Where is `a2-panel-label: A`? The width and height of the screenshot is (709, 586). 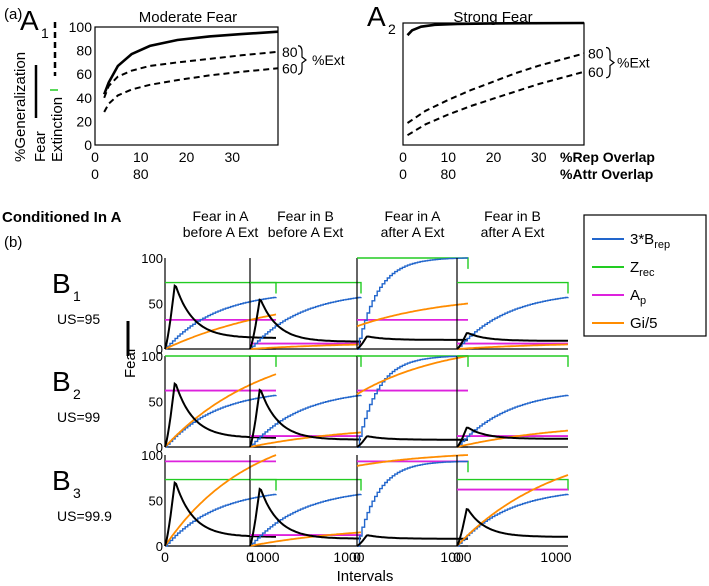 a2-panel-label: A is located at coordinates (376, 16).